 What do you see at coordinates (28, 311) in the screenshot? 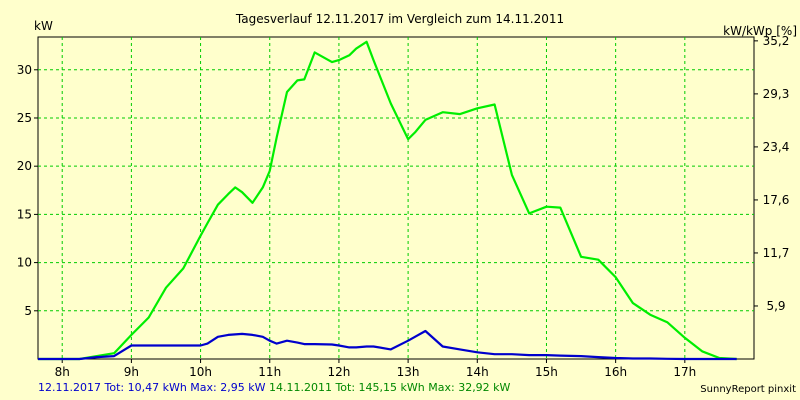
I see `y-tick-label: 5` at bounding box center [28, 311].